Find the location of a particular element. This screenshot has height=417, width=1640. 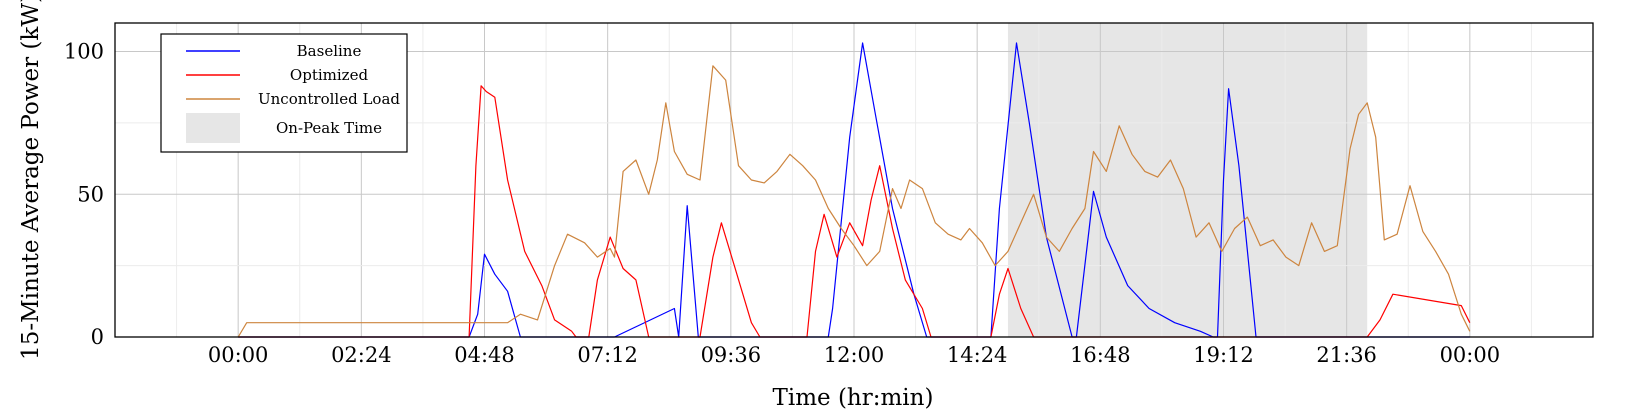

x-tick-label: 19:12 is located at coordinates (1223, 355).